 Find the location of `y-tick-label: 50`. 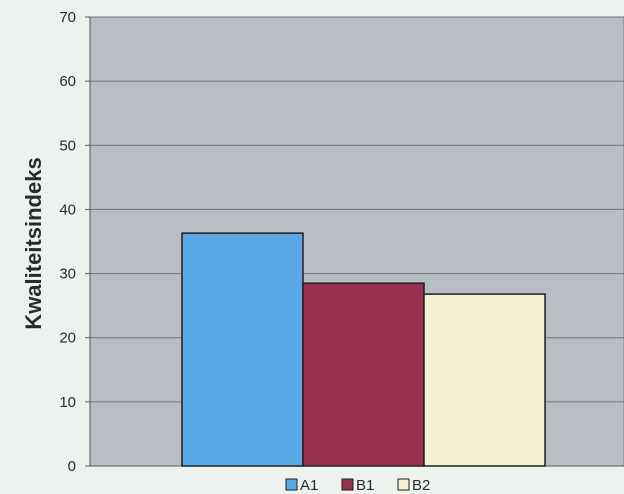

y-tick-label: 50 is located at coordinates (67, 145).